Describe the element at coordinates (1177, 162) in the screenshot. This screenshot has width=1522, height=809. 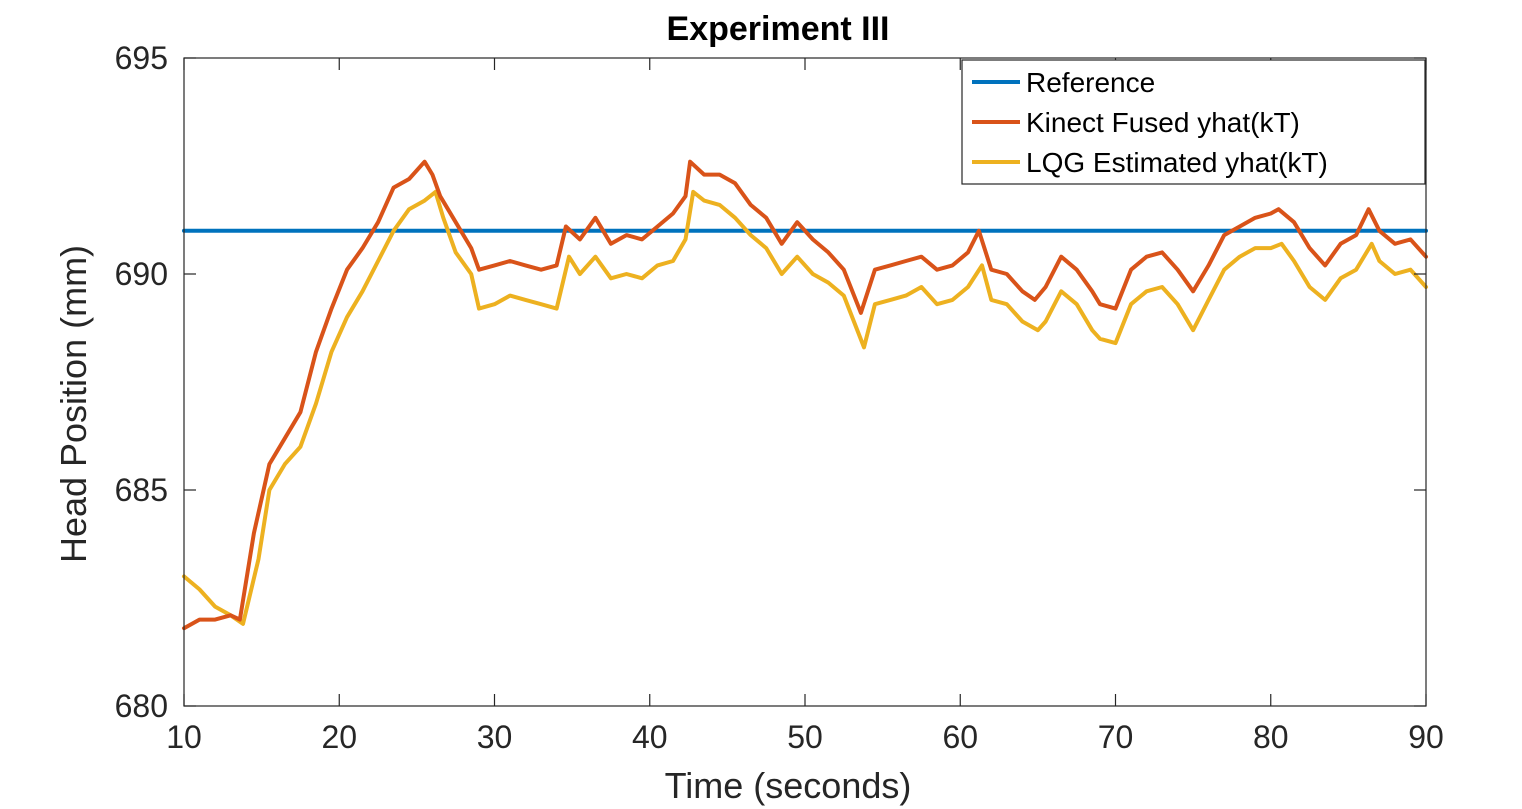
I see `legend-label: LQG Estimated yhat(kT)` at that location.